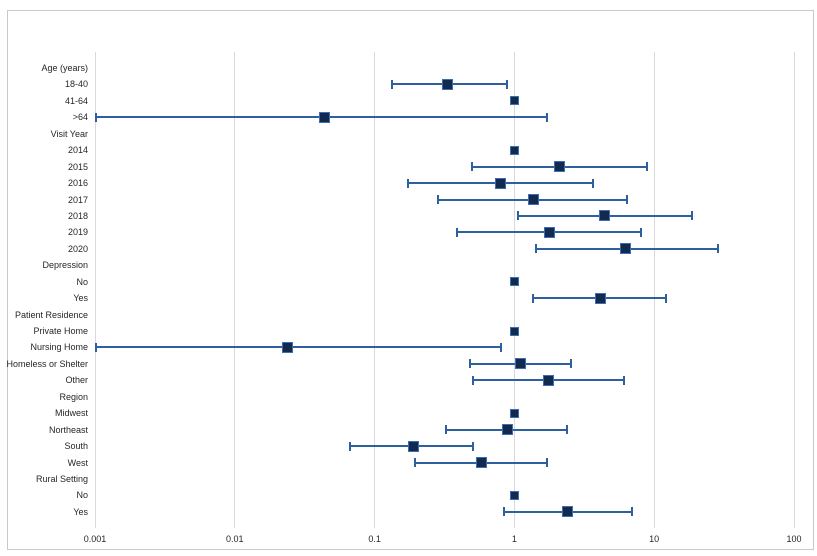  Describe the element at coordinates (47, 363) in the screenshot. I see `row-label: Homeless or Shelter` at that location.